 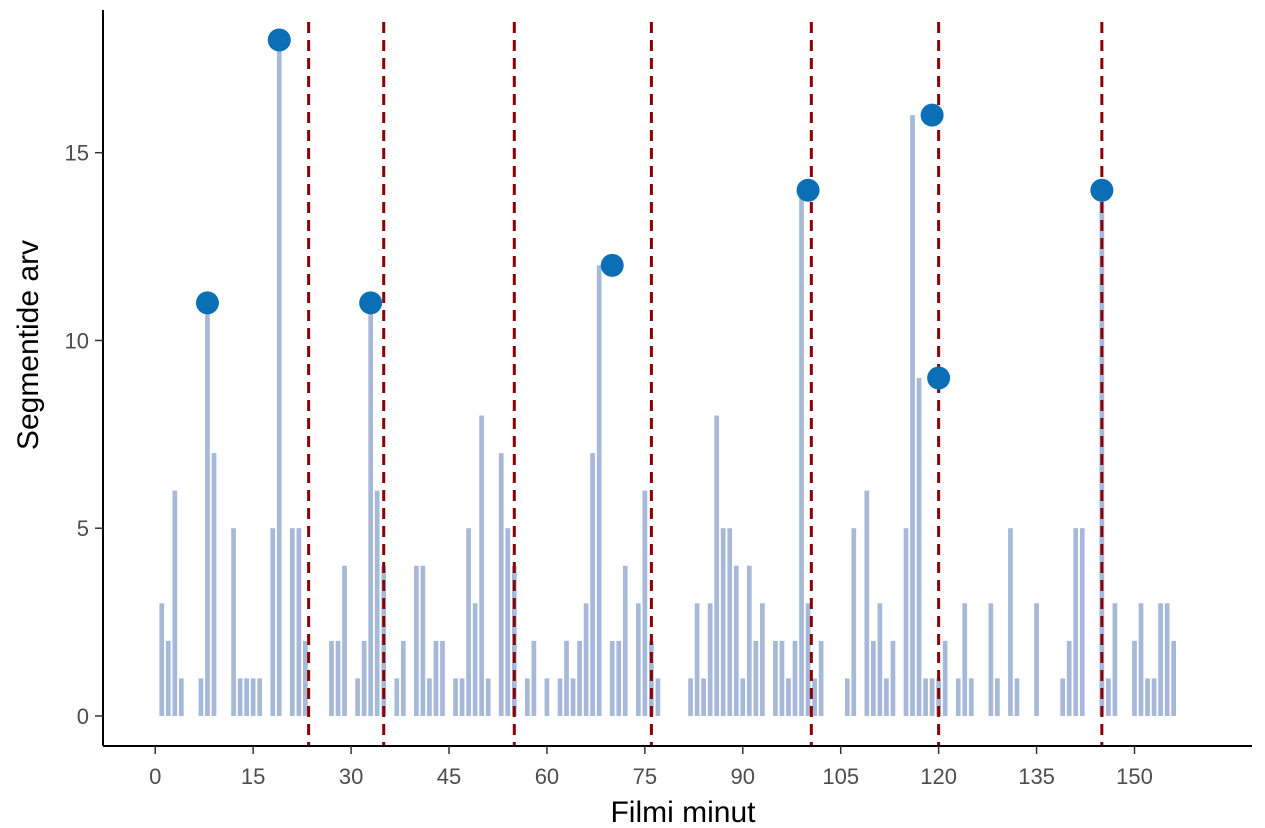 I want to click on x-axis-title: Filmi minut, so click(x=683, y=812).